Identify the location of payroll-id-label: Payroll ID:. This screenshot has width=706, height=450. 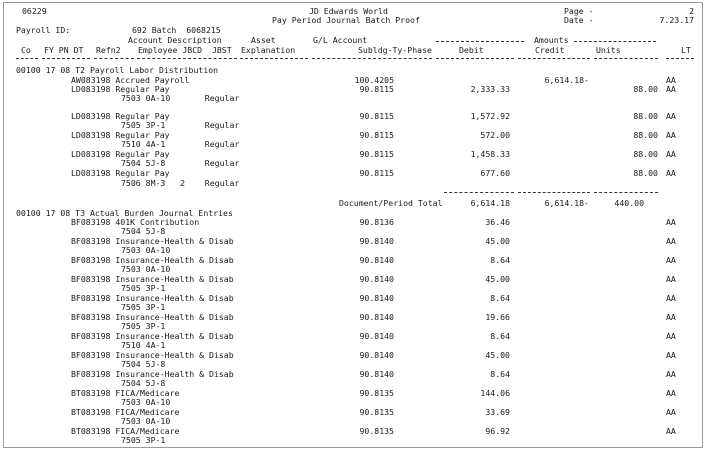
(43, 30).